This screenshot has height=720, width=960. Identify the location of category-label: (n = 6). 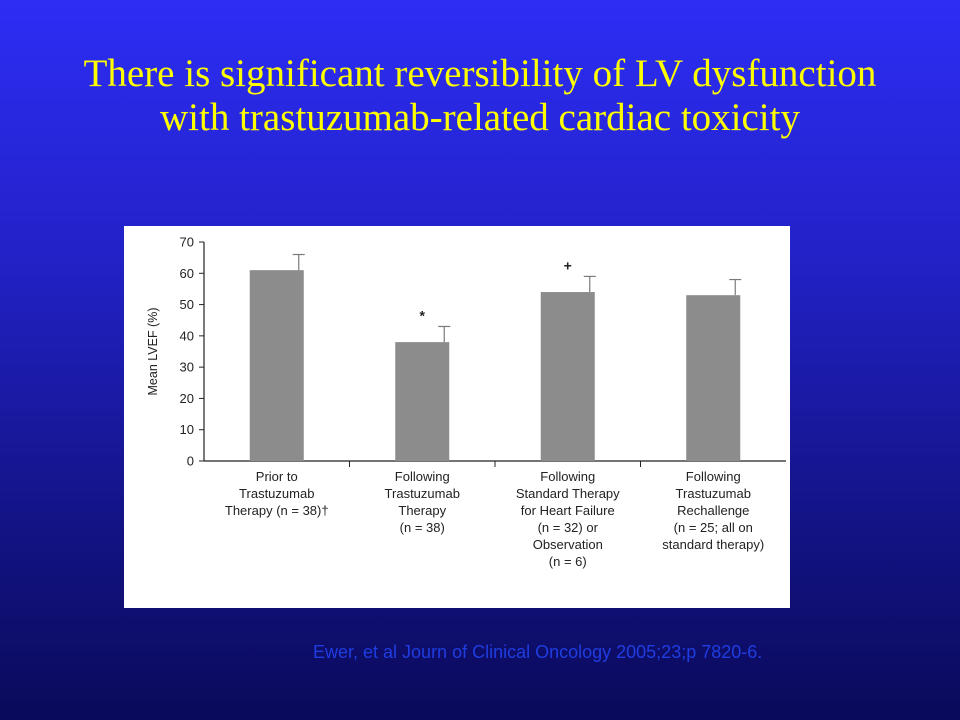
(568, 561).